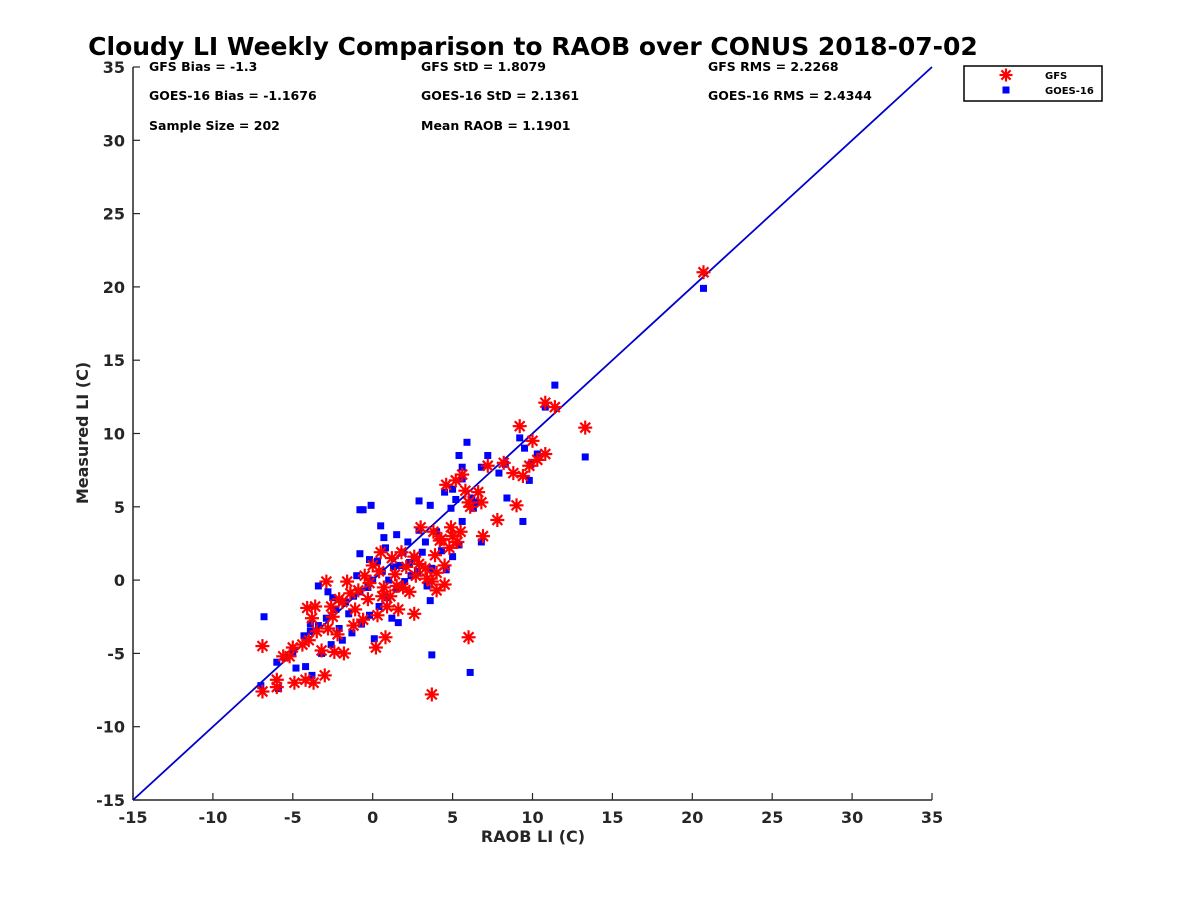 This screenshot has width=1200, height=900. Describe the element at coordinates (116, 653) in the screenshot. I see `y-tick-label: -5` at that location.